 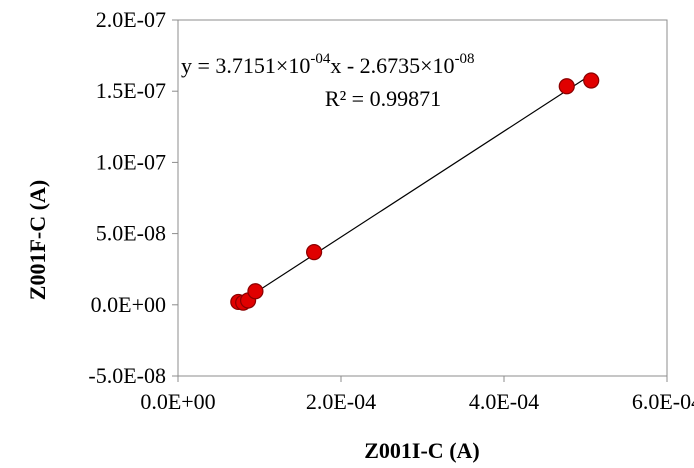 I want to click on equation-exponent-1: -04, so click(x=320, y=59).